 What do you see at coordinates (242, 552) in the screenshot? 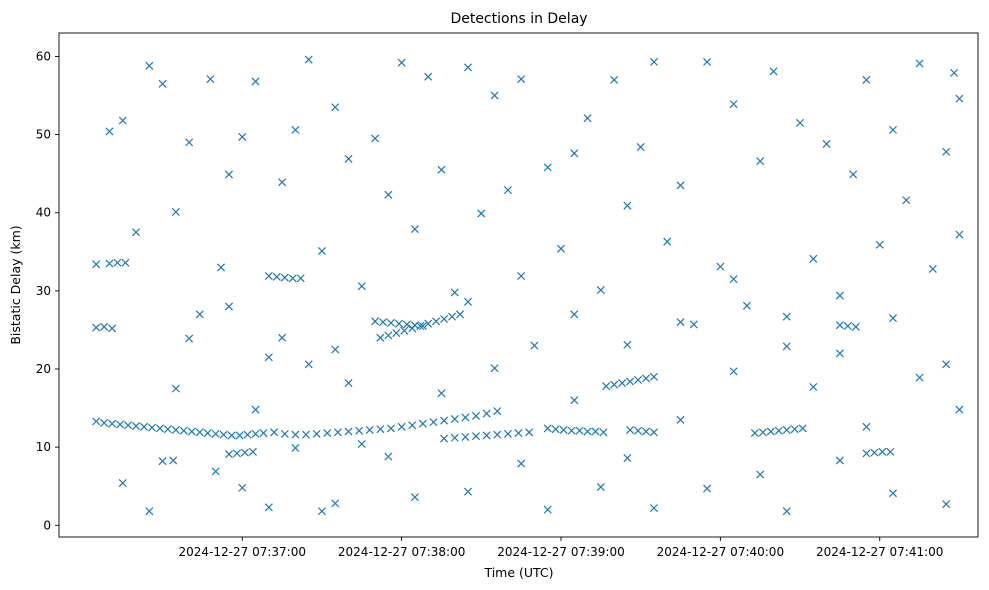
I see `x-tick-label: 2024-12-27 07:37:00` at bounding box center [242, 552].